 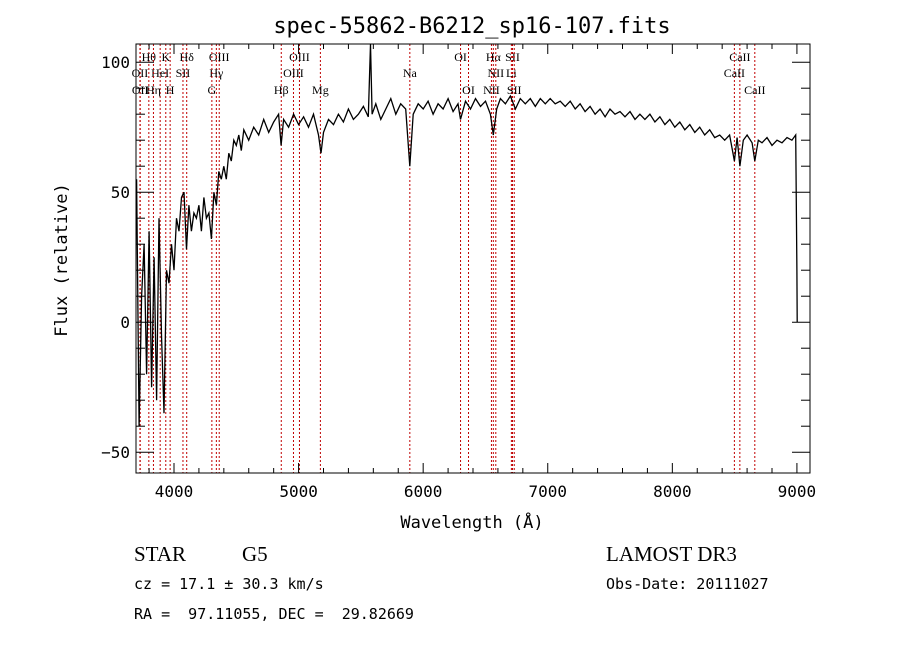 I want to click on line-marker-label: Hδ, so click(x=187, y=57).